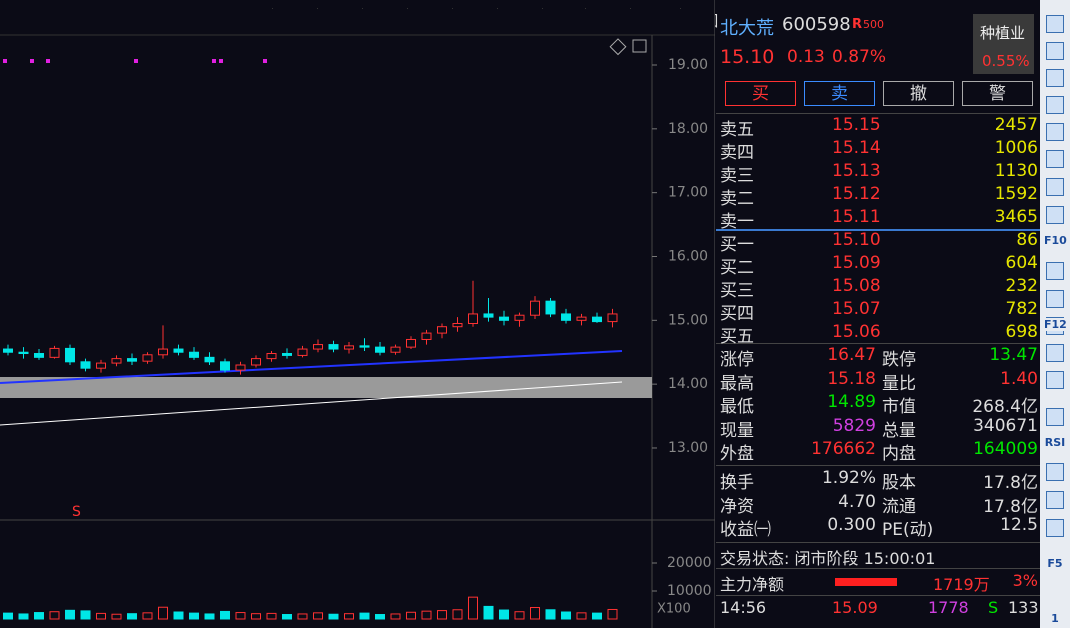 The image size is (1070, 628). What do you see at coordinates (747, 28) in the screenshot?
I see `stock-name: 北大荒` at bounding box center [747, 28].